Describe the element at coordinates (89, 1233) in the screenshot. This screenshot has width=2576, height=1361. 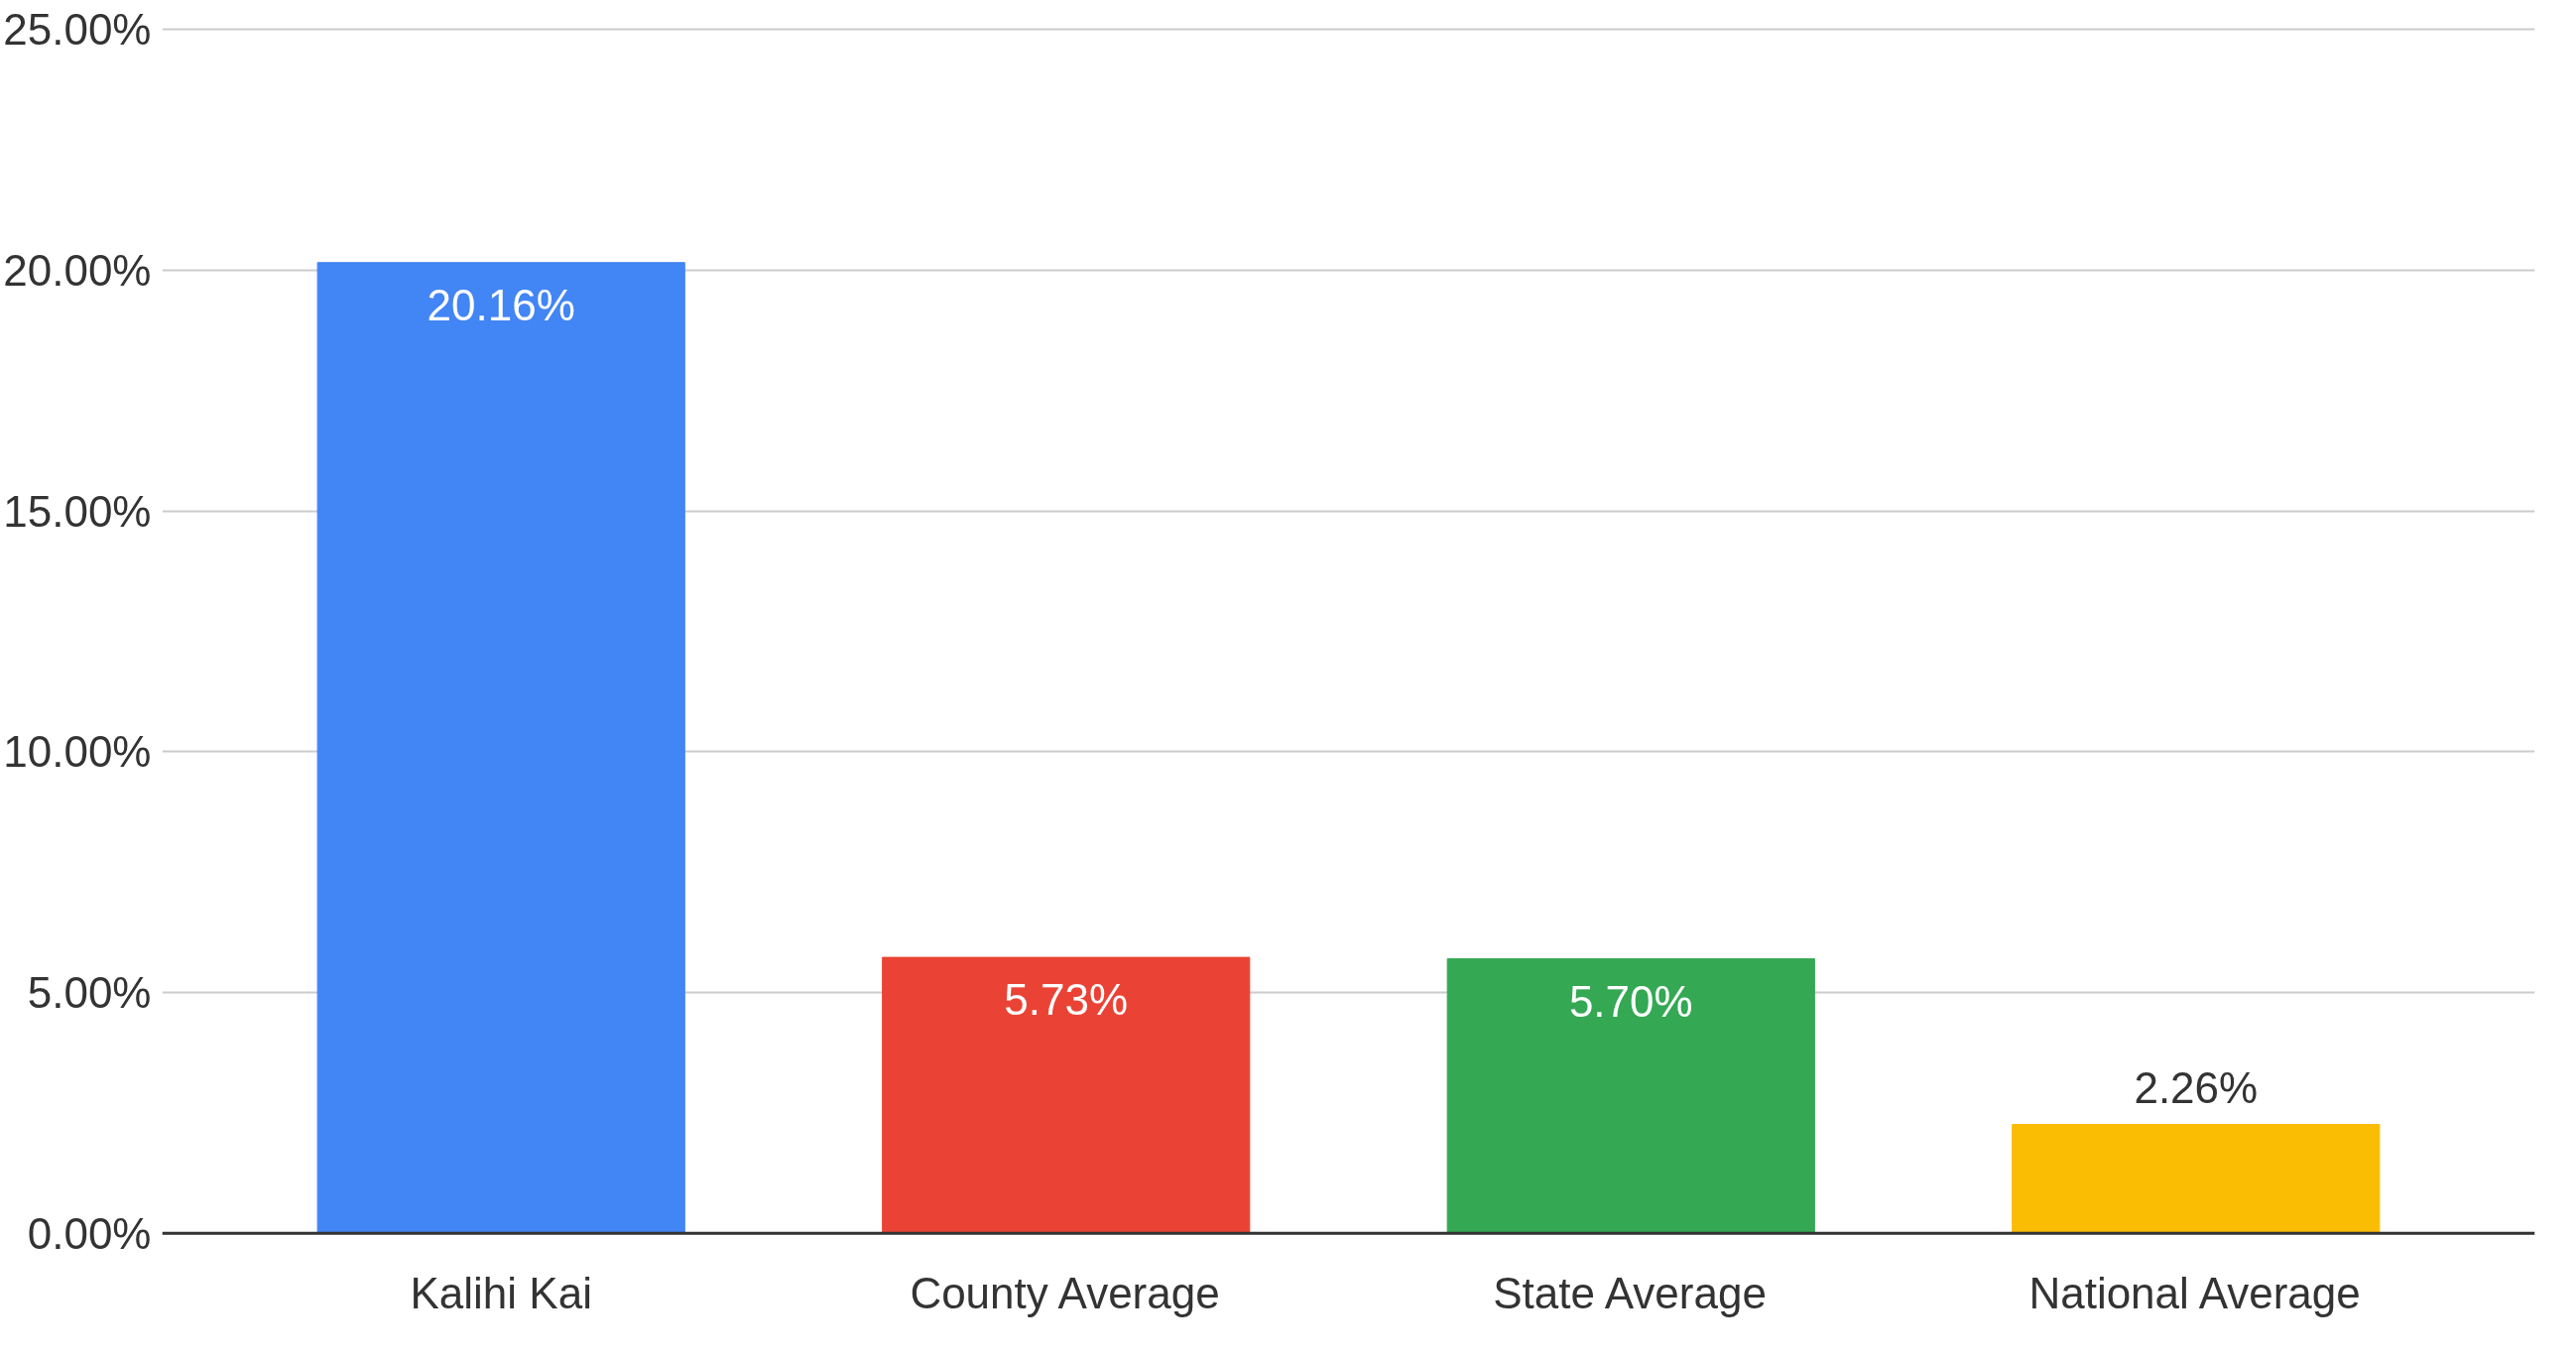
I see `y-tick-label: 0.00%` at that location.